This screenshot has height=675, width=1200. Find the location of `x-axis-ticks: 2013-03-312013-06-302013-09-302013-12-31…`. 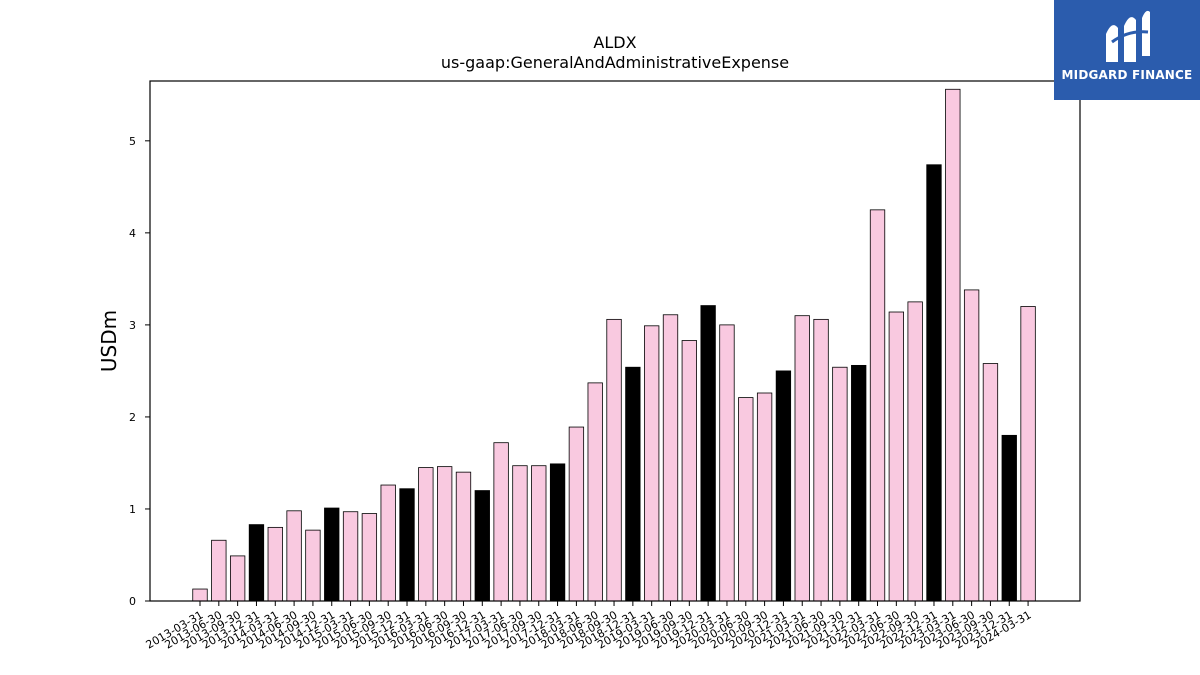

x-axis-ticks: 2013-03-312013-06-302013-09-302013-12-31… is located at coordinates (589, 626).